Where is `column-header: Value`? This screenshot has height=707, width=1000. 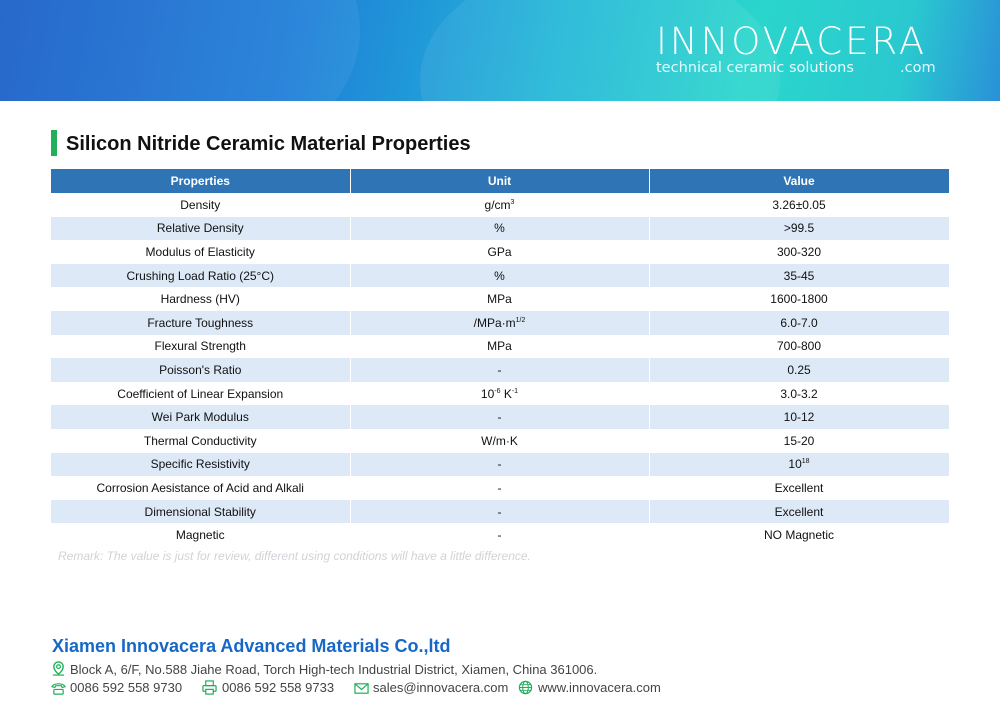 column-header: Value is located at coordinates (799, 181).